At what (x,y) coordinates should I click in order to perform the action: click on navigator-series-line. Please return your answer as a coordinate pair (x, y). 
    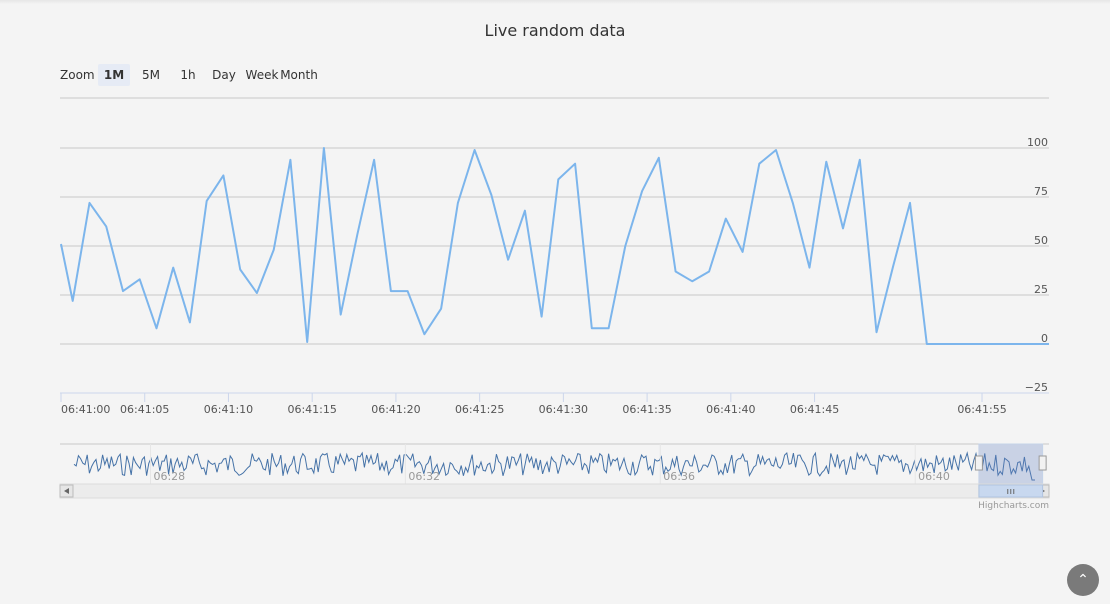
    Looking at the image, I should click on (554, 466).